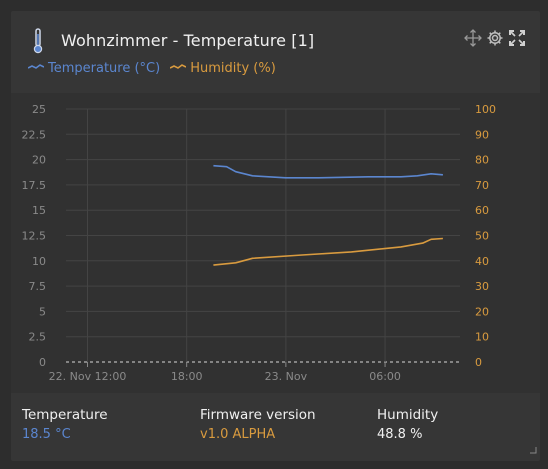 This screenshot has height=469, width=548. Describe the element at coordinates (39, 160) in the screenshot. I see `y-left-tick-label: 20` at that location.